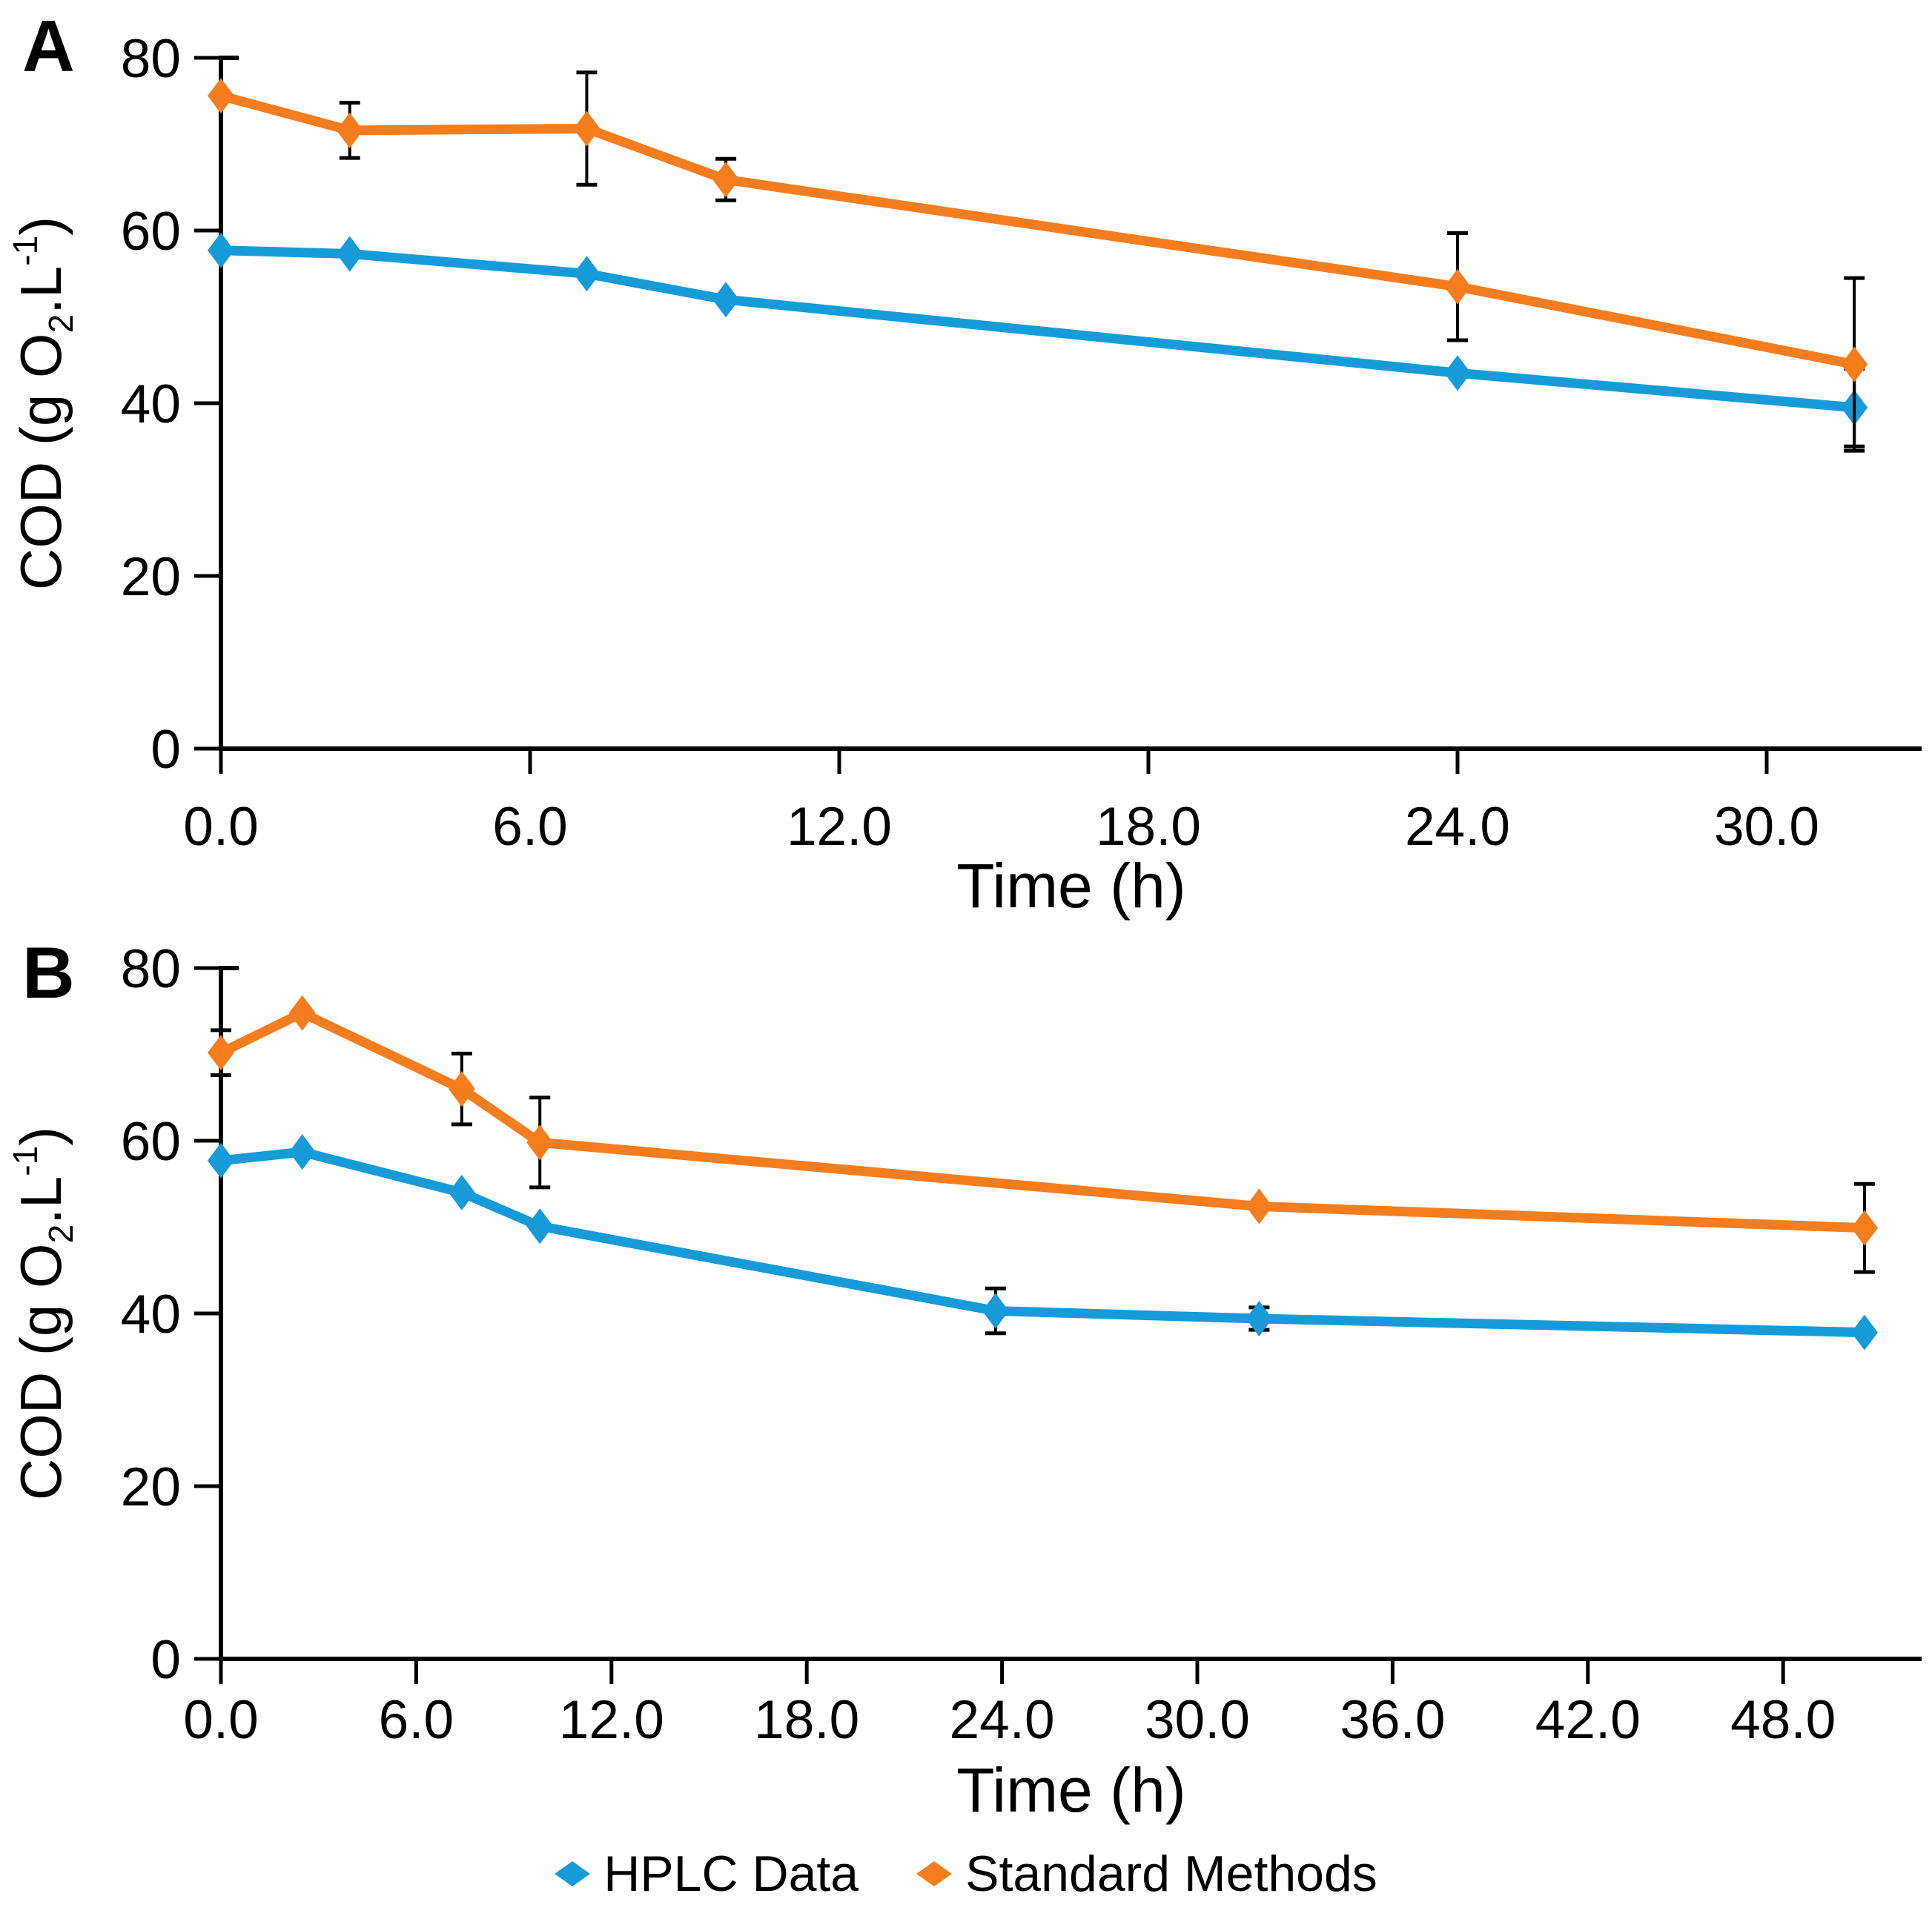  I want to click on panel-letter-b: B, so click(48, 972).